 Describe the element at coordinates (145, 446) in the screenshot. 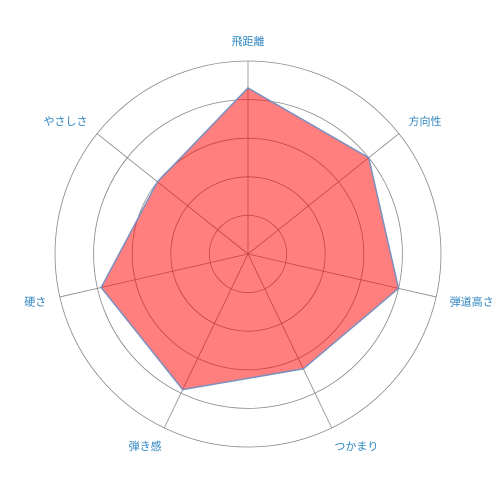

I see `axis-label-4: 弾き感` at that location.